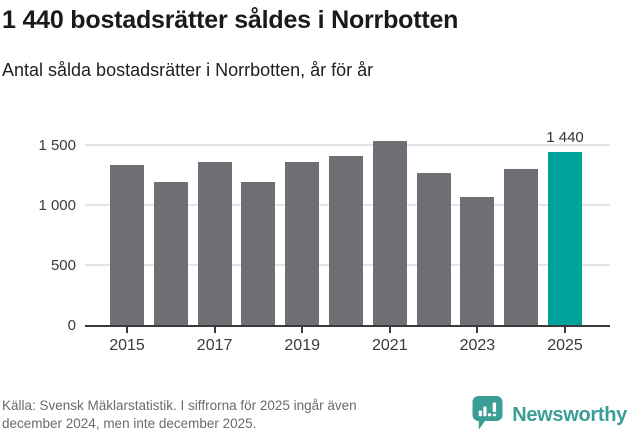 The image size is (631, 439). Describe the element at coordinates (57, 205) in the screenshot. I see `ytick-label-1000: 1 000` at that location.